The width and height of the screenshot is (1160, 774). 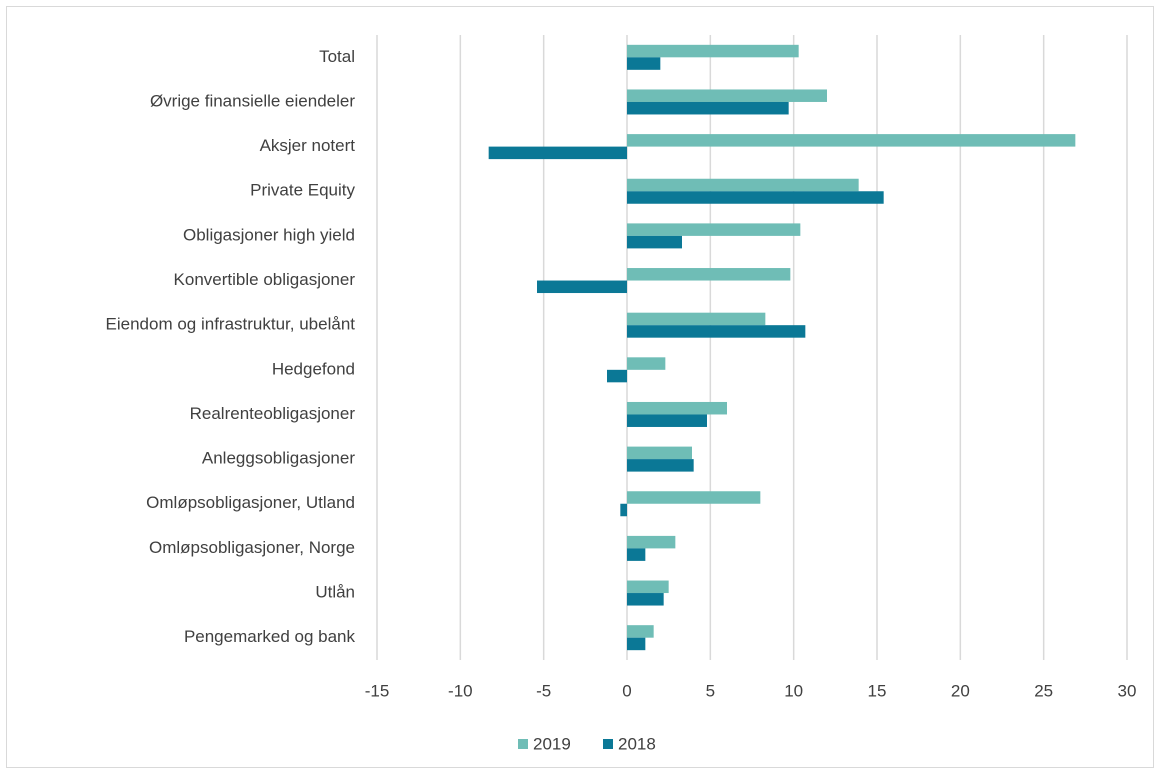 What do you see at coordinates (270, 636) in the screenshot?
I see `y-tick-label: Pengemarked og bank` at bounding box center [270, 636].